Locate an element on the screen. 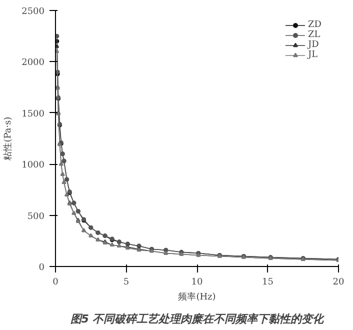 This screenshot has width=353, height=330. legend-label: JL is located at coordinates (313, 55).